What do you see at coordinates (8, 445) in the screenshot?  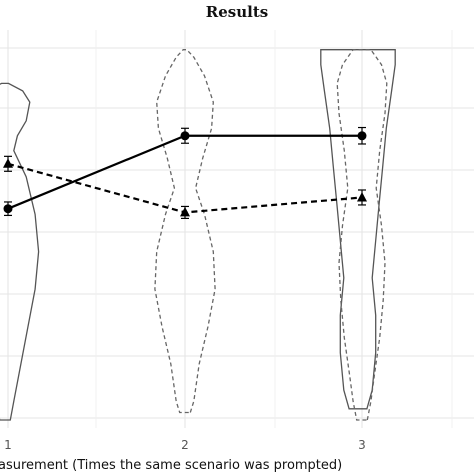 I see `x-tick-label-0: 1` at bounding box center [8, 445].